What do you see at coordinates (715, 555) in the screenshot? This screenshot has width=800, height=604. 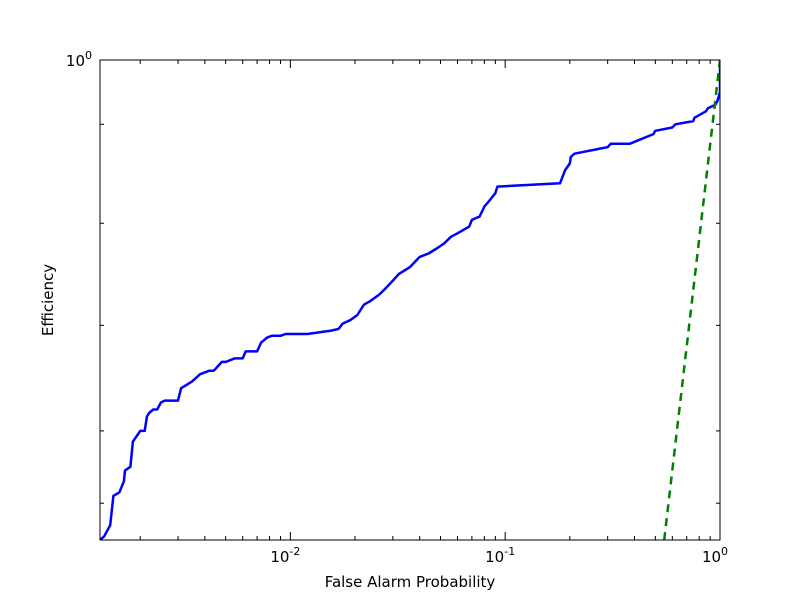 I see `x-tick-label: 10⁰` at bounding box center [715, 555].